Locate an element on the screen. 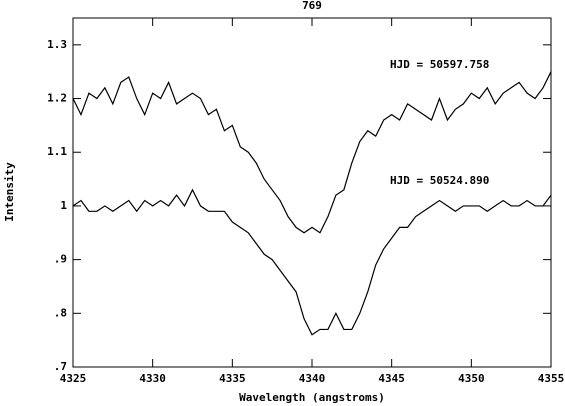 Image resolution: width=565 pixels, height=406 pixels. y-tick-label: .9 is located at coordinates (60, 259).